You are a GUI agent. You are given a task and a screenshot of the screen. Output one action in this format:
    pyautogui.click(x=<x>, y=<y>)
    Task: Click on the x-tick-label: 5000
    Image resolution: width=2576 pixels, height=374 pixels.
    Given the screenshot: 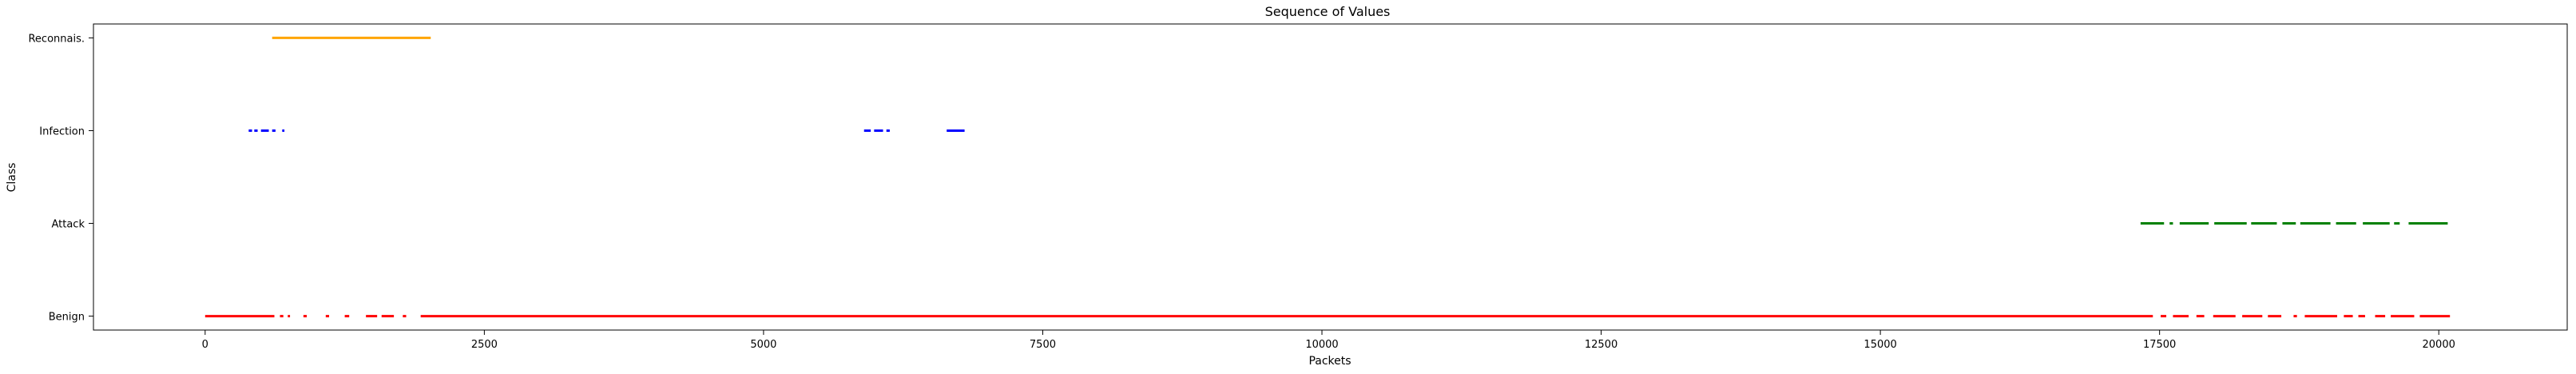 What is the action you would take?
    pyautogui.click(x=763, y=345)
    